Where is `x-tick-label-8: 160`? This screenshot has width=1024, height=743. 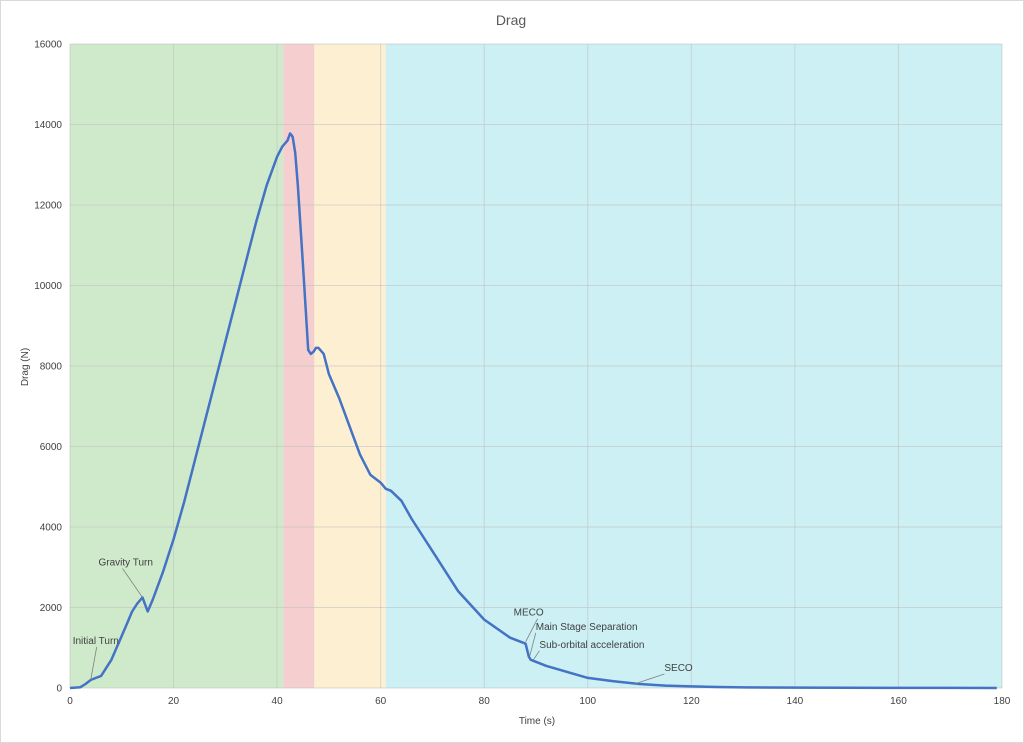
x-tick-label-8: 160 is located at coordinates (898, 701).